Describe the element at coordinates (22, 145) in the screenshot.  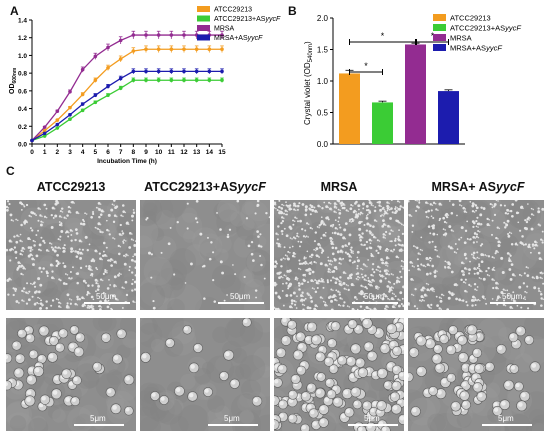
I see `y-tick-label: 0.0` at that location.